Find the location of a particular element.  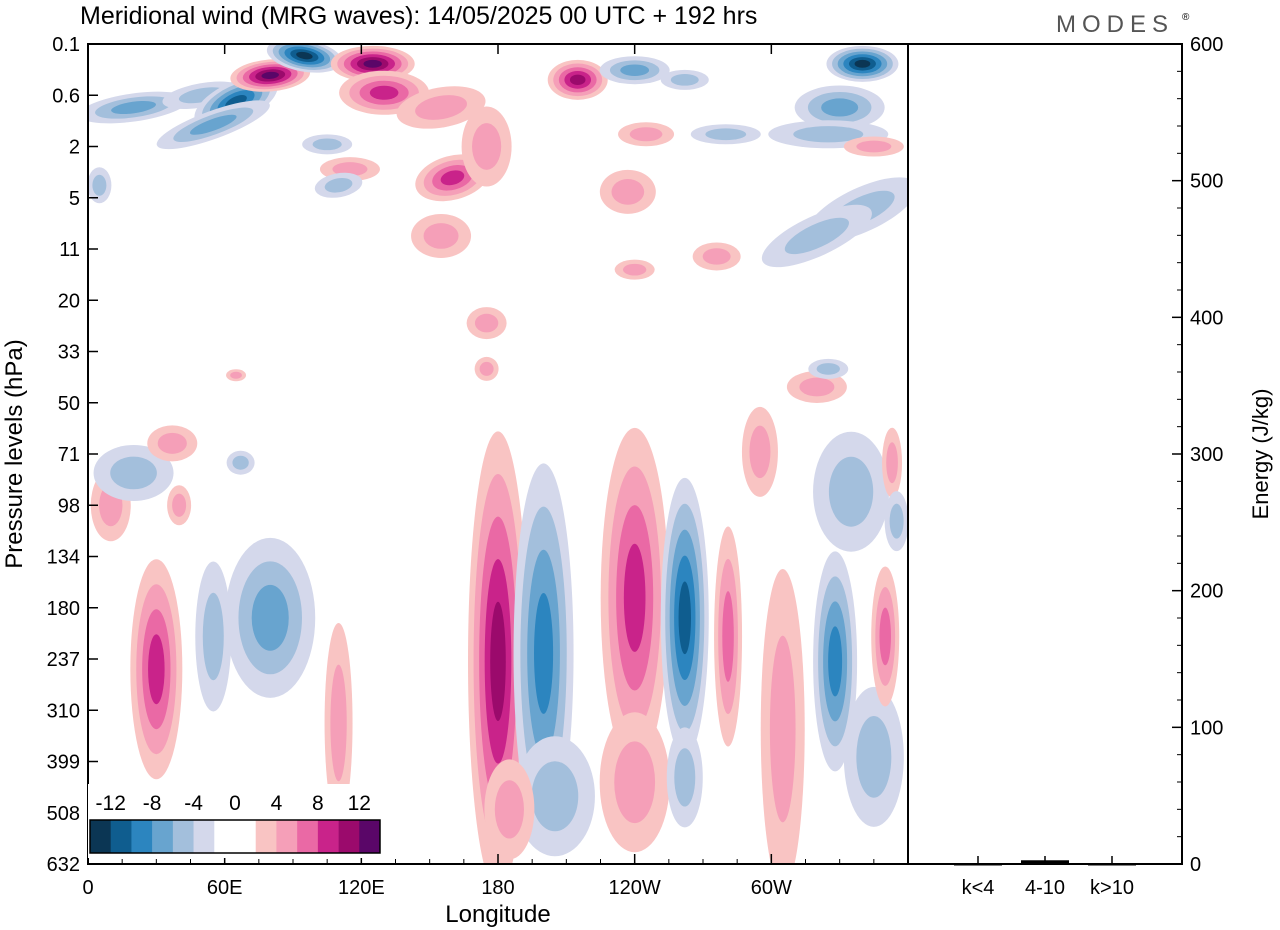

y-tick-label: 0.1 is located at coordinates (66, 45).